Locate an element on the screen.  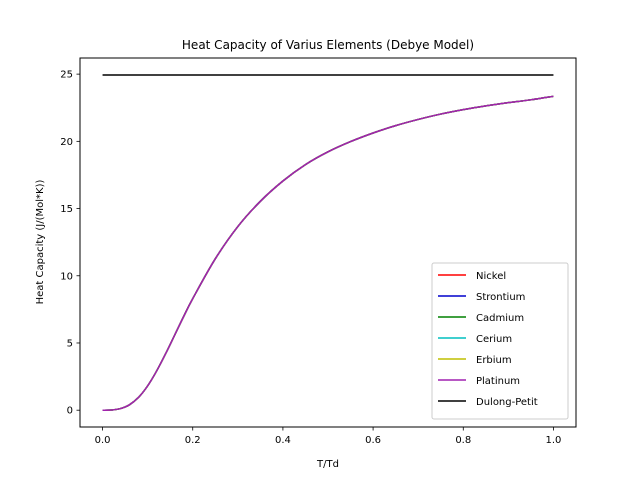
y-axis-label: Heat Capacity (J/(Mol*K)) is located at coordinates (40, 242).